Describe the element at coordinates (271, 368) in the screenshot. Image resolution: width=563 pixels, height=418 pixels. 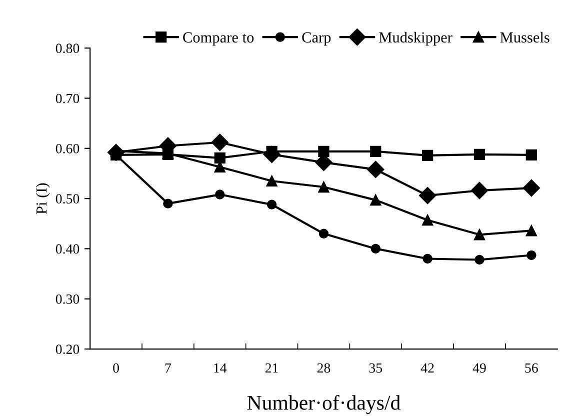
I see `x-tick-label: 21` at that location.